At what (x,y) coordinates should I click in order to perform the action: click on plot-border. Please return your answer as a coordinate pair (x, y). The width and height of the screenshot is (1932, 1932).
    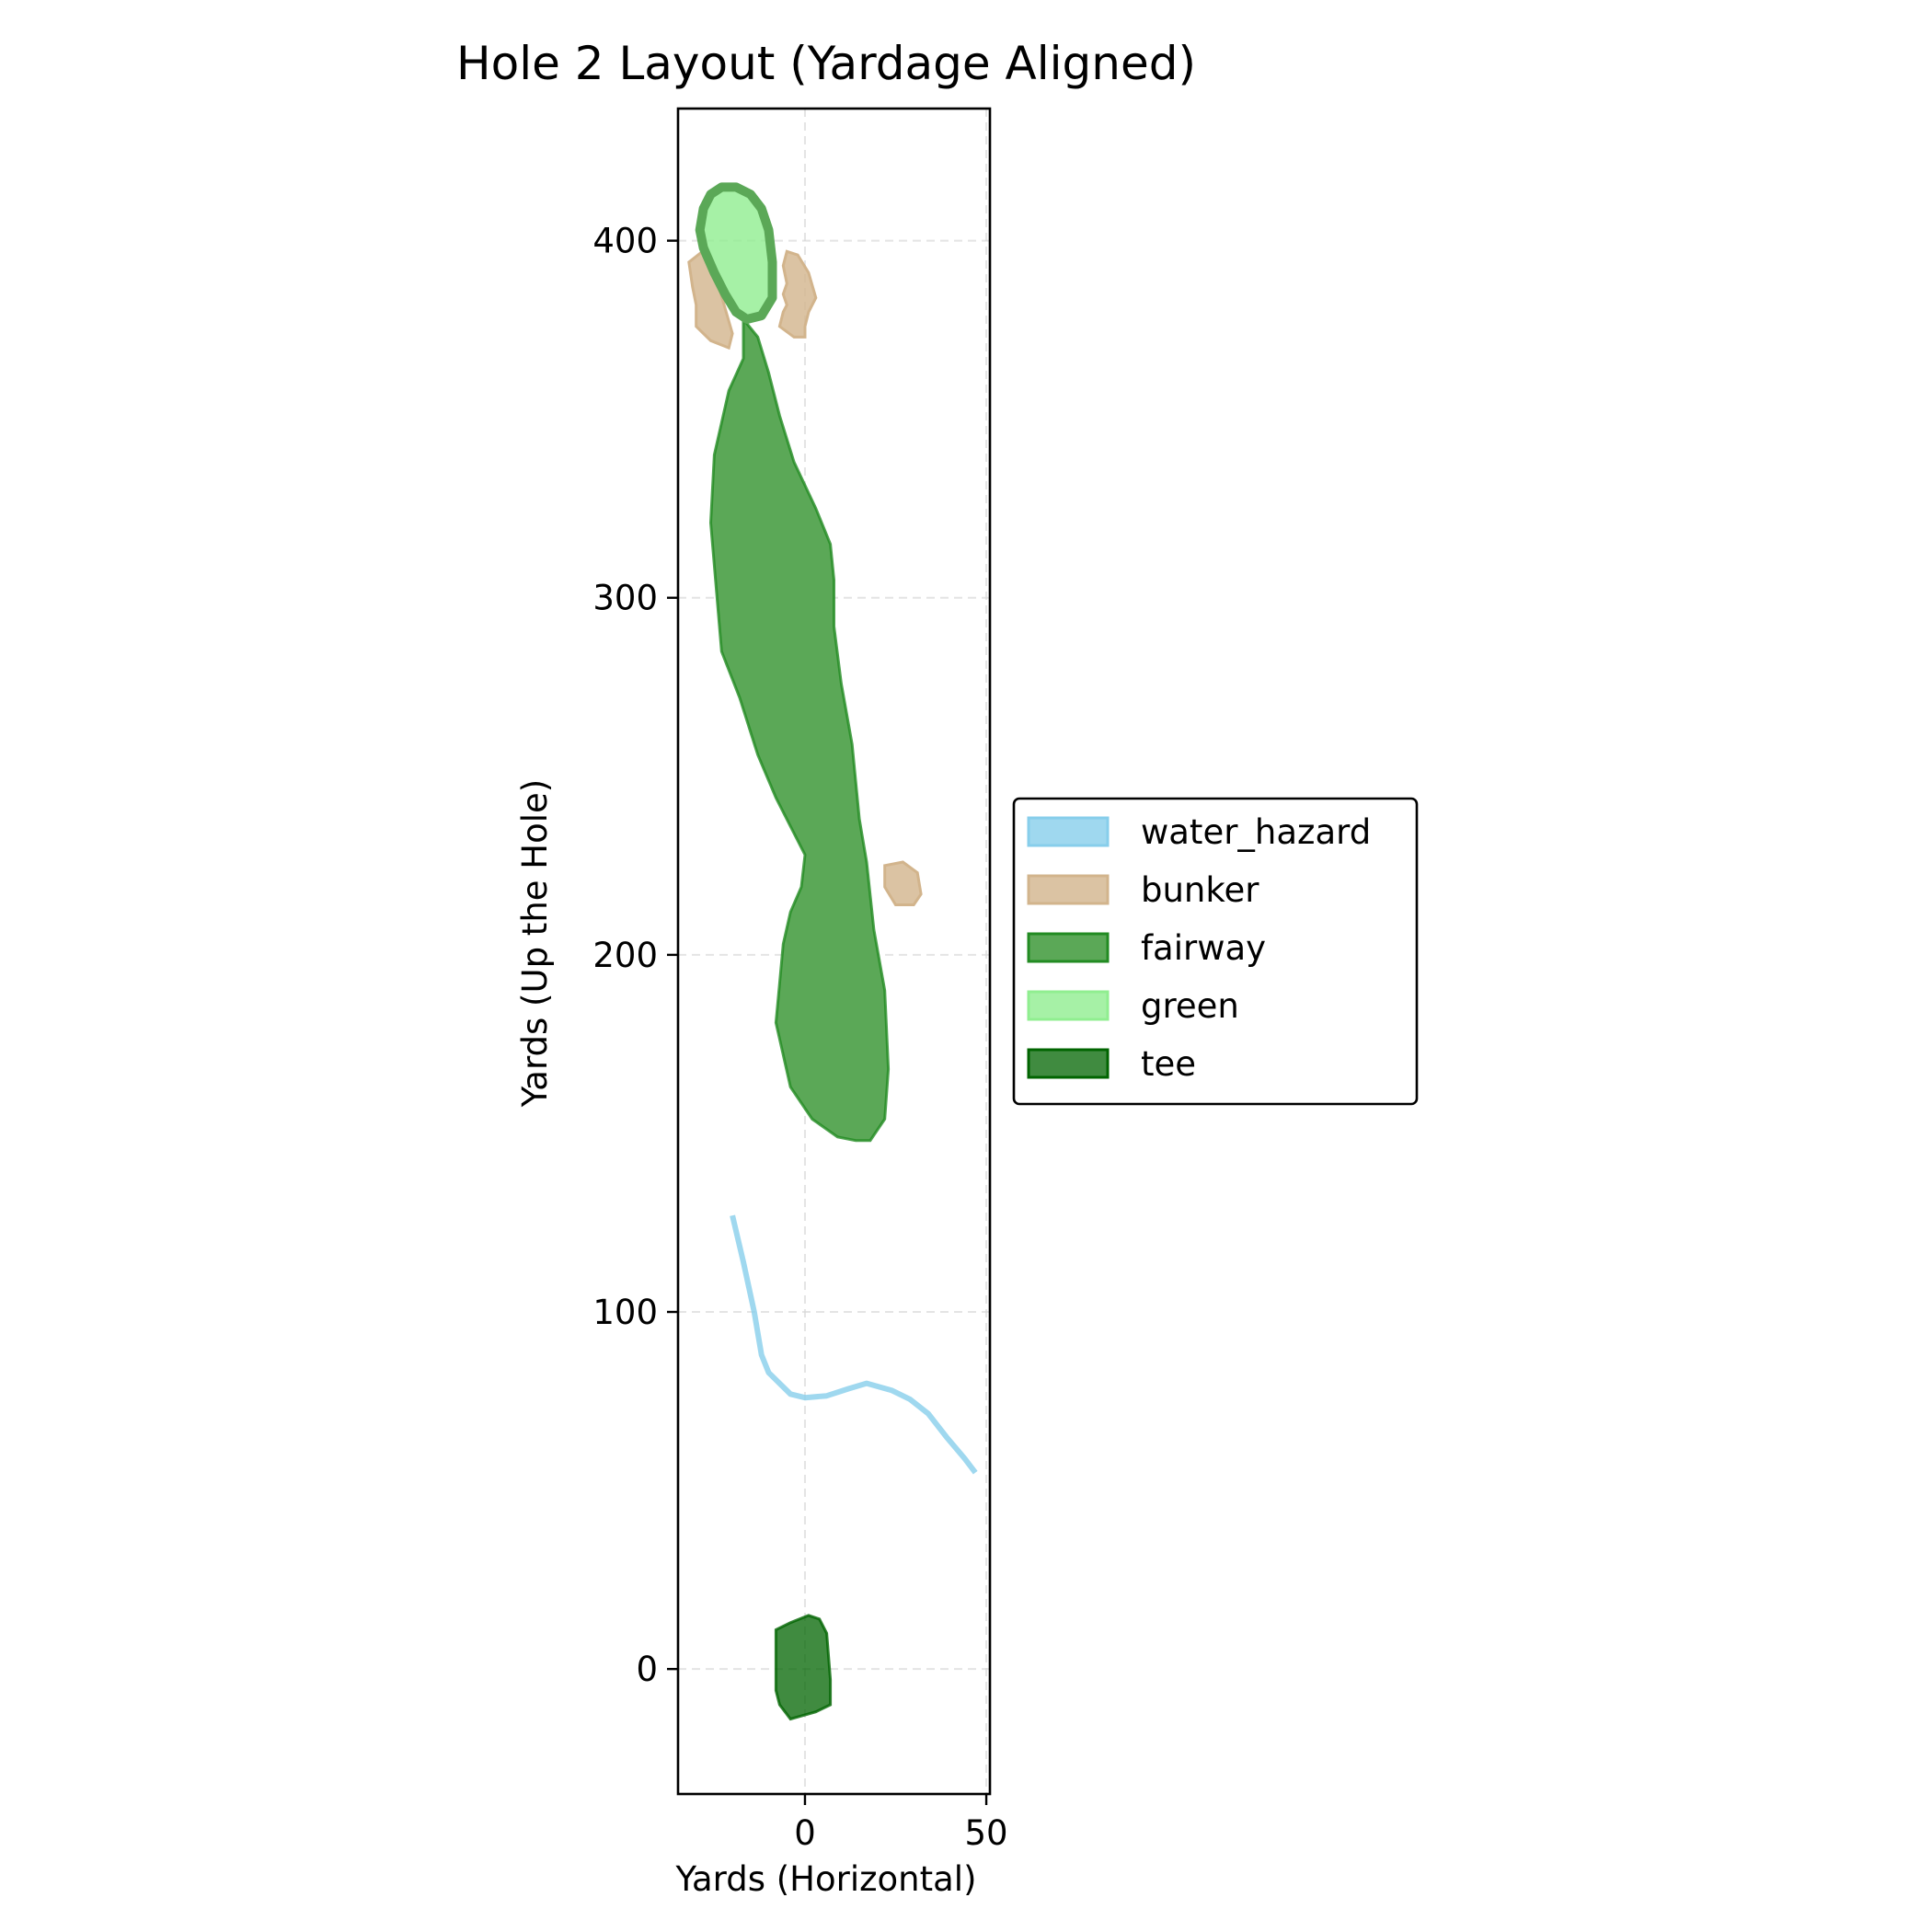
    Looking at the image, I should click on (834, 951).